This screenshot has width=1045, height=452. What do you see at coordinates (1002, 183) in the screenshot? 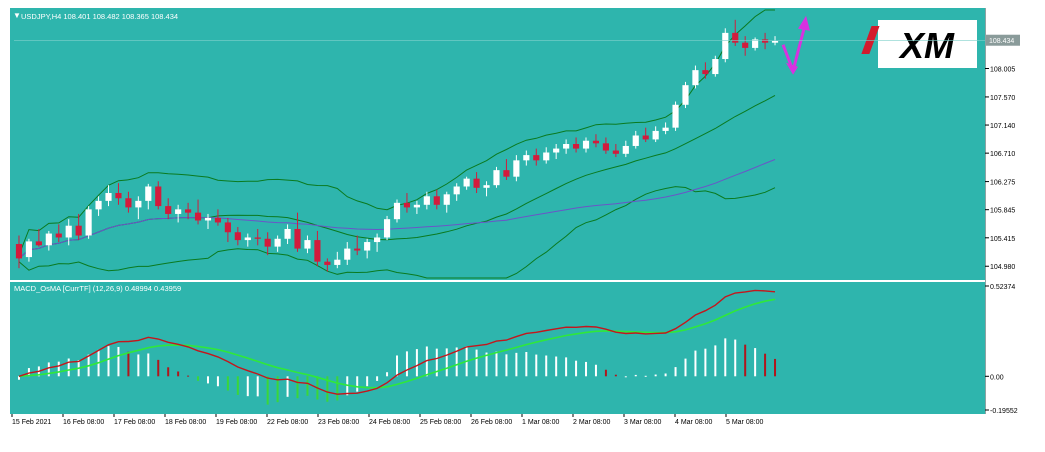
I see `price-tick-label: 106.275` at bounding box center [1002, 183].